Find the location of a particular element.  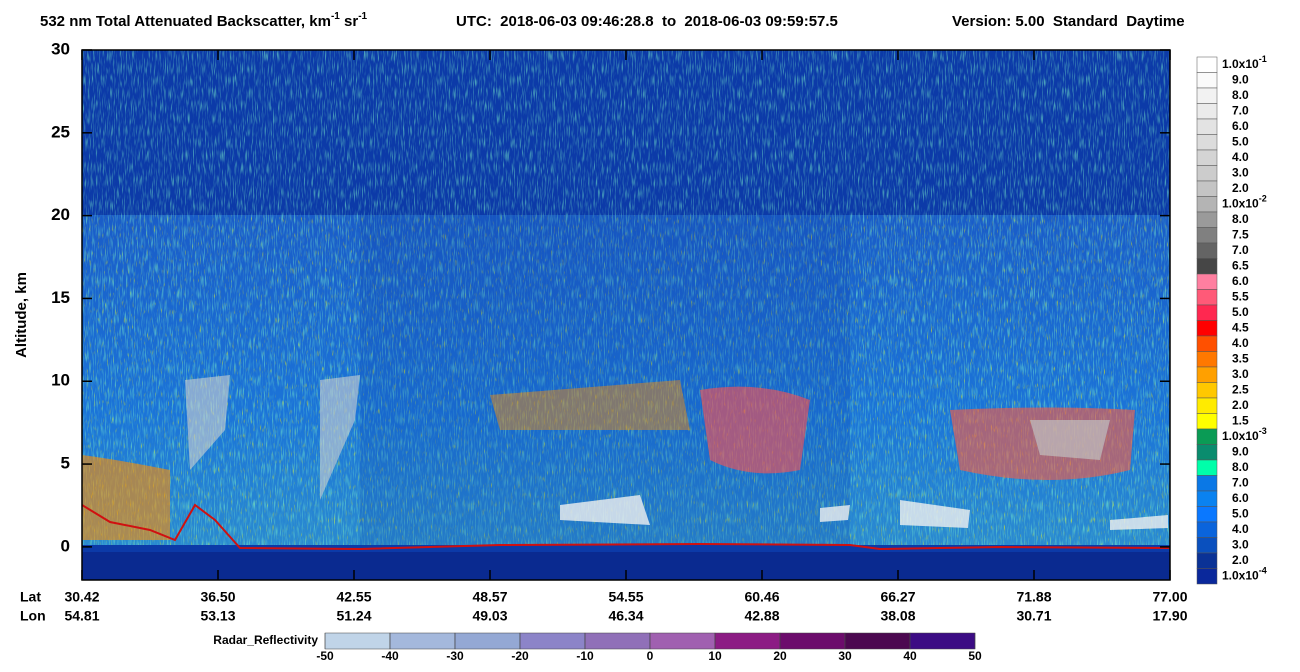

surface-line is located at coordinates (626, 527).